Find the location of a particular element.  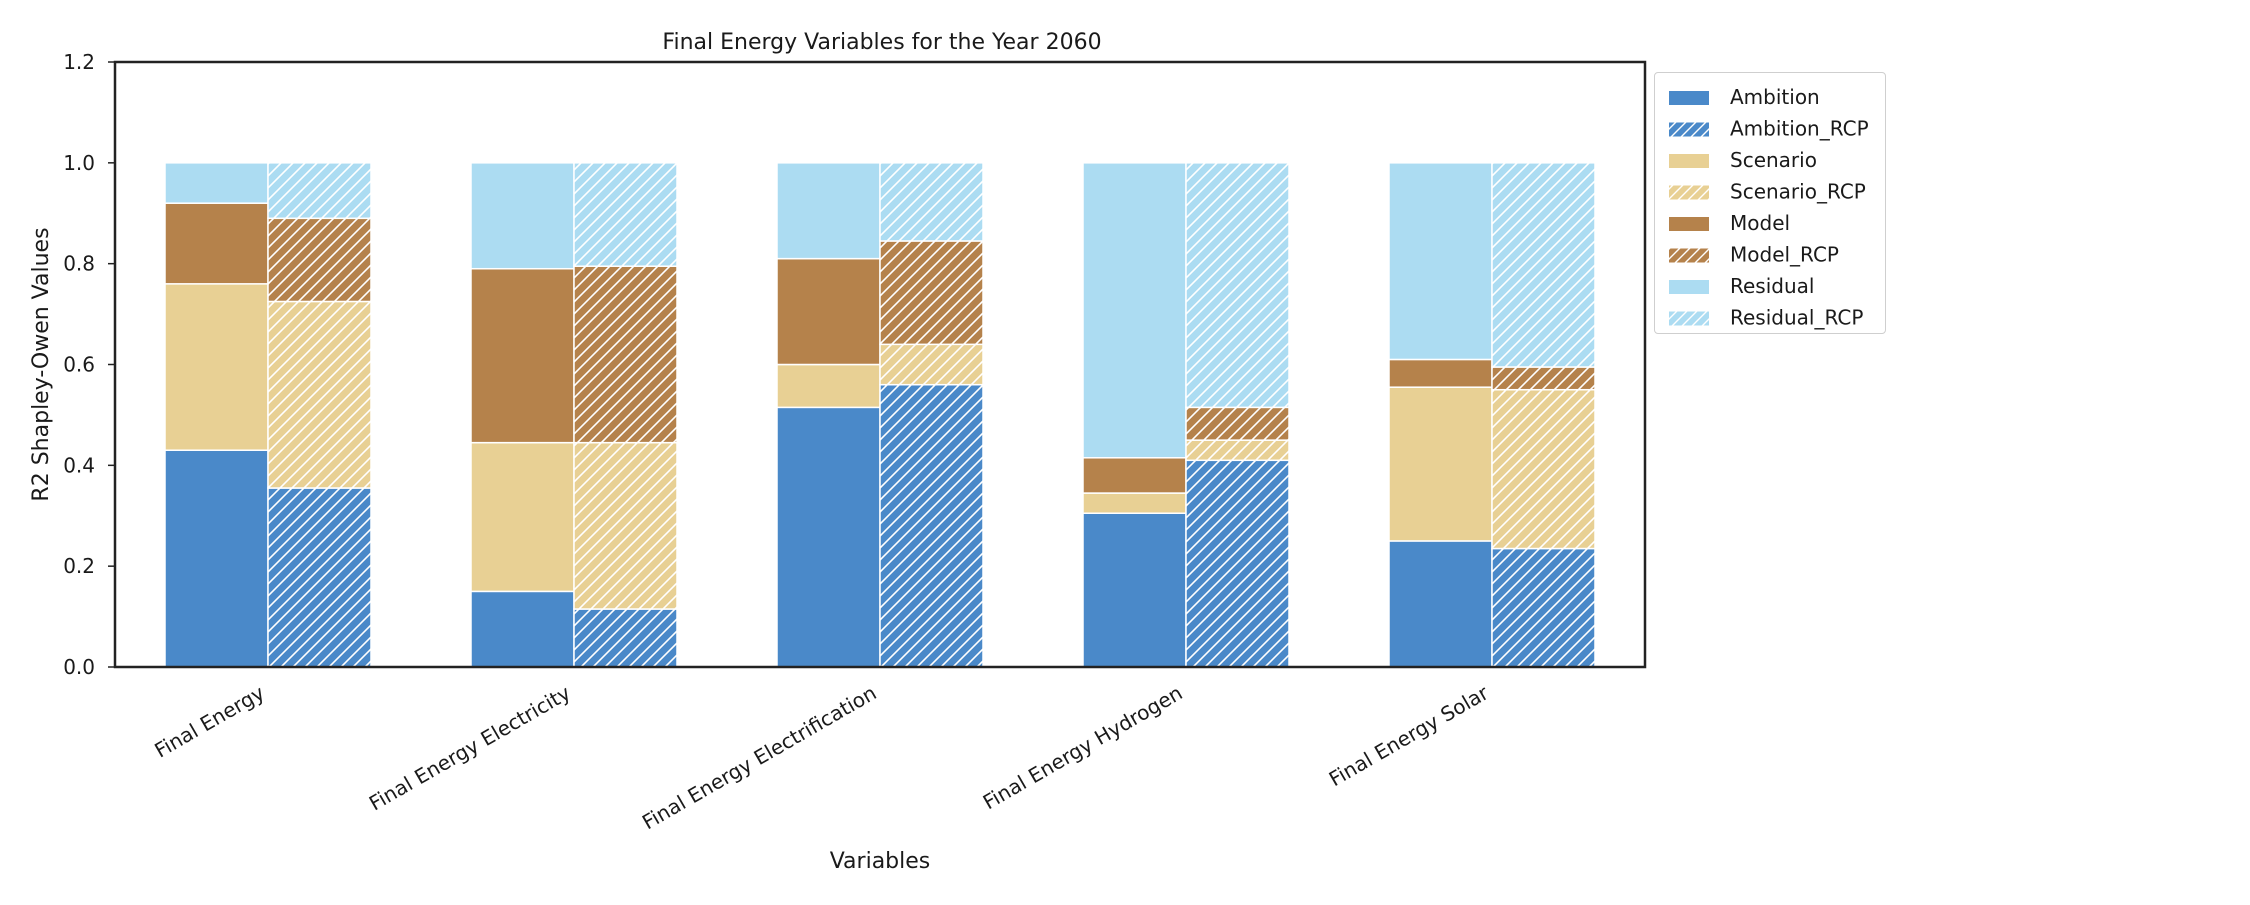

bar-residual-rcp-final-energy-hydrogen is located at coordinates (1237, 285).